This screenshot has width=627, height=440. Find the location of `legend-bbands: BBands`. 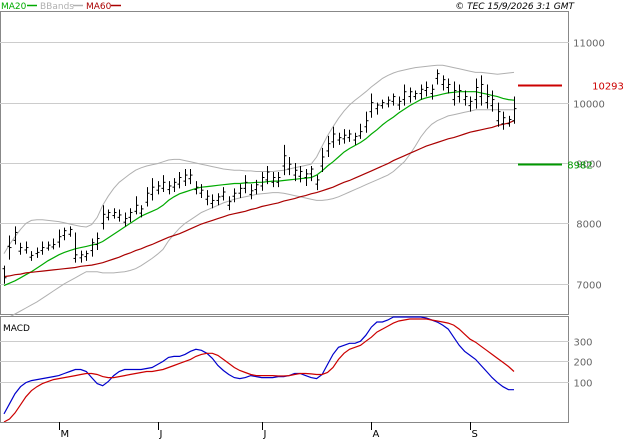

legend-bbands: BBands is located at coordinates (57, 7).